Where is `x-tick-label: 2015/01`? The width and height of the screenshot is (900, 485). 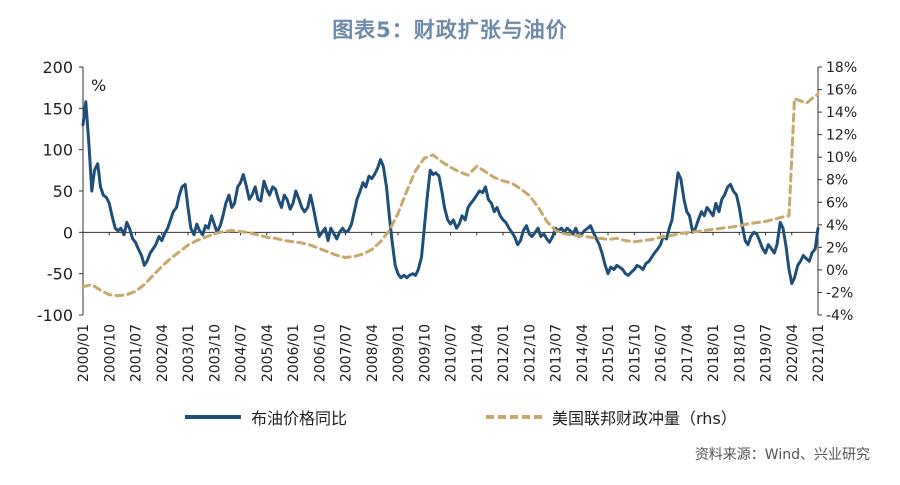
x-tick-label: 2015/01 is located at coordinates (609, 353).